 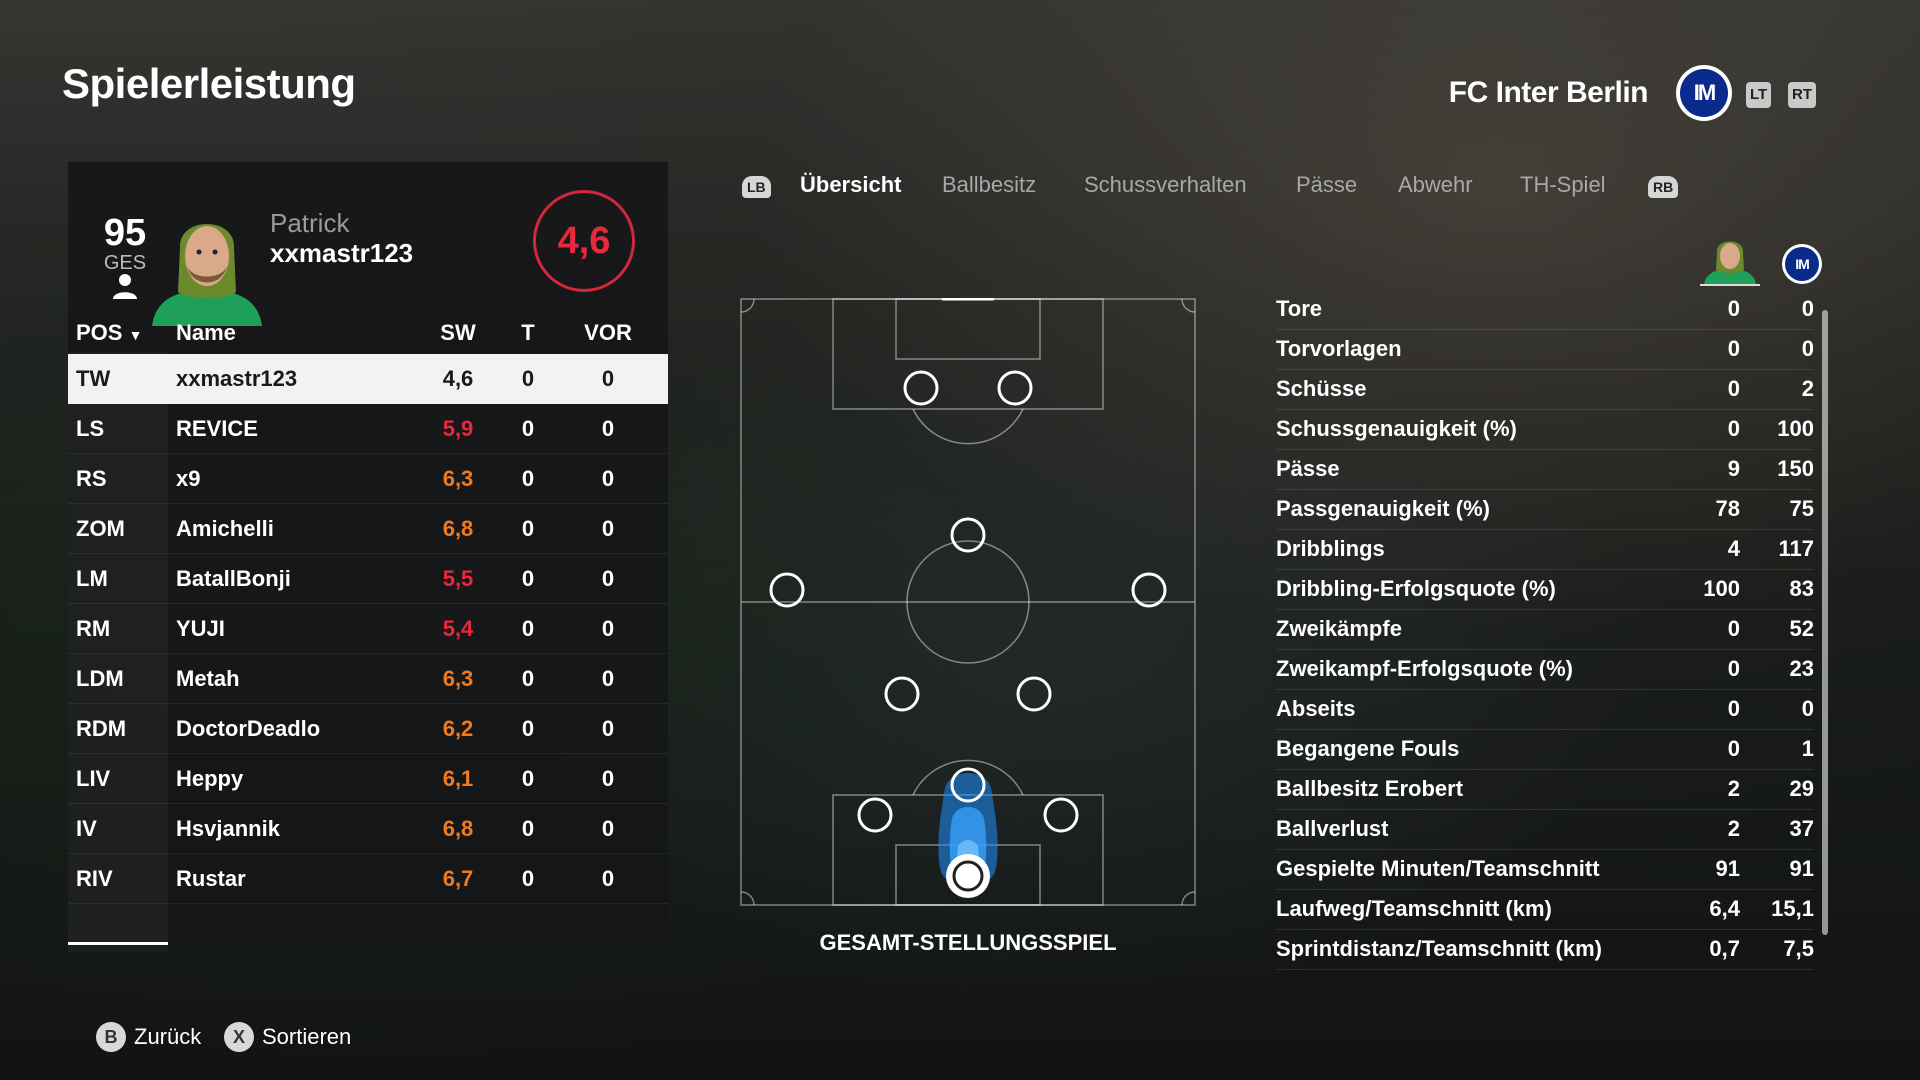 What do you see at coordinates (1801, 868) in the screenshot?
I see `stat-team-value: 91` at bounding box center [1801, 868].